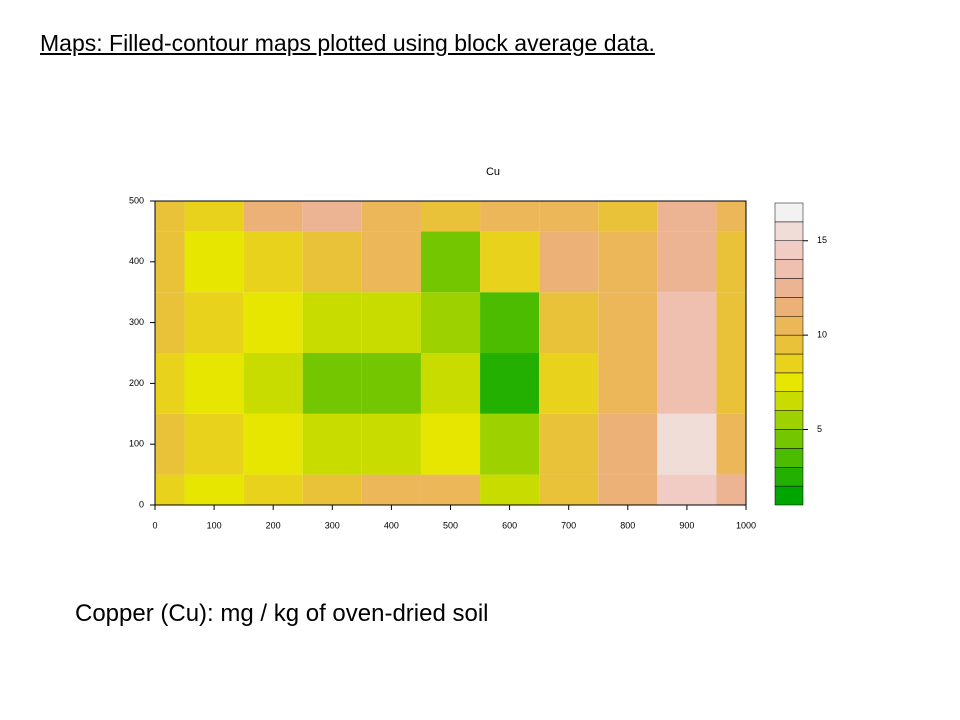 This screenshot has height=720, width=960. What do you see at coordinates (273, 525) in the screenshot?
I see `x-tick-label: 200` at bounding box center [273, 525].